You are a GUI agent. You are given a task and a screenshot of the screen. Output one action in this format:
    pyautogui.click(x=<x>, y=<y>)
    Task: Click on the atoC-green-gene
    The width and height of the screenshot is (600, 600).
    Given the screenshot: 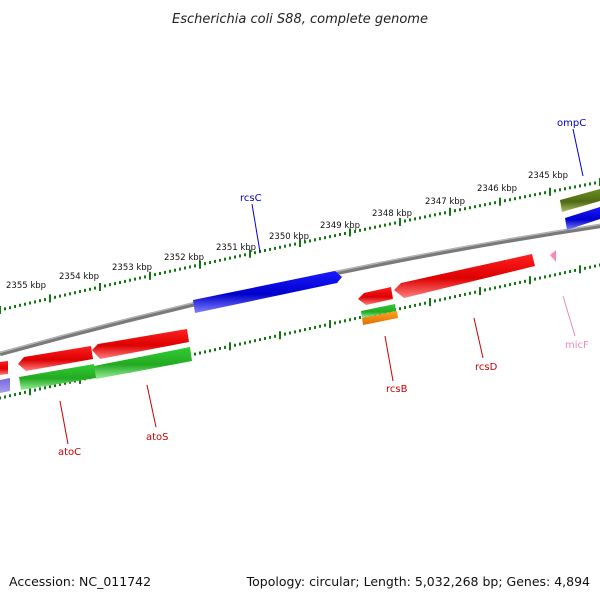 What is the action you would take?
    pyautogui.click(x=57, y=377)
    